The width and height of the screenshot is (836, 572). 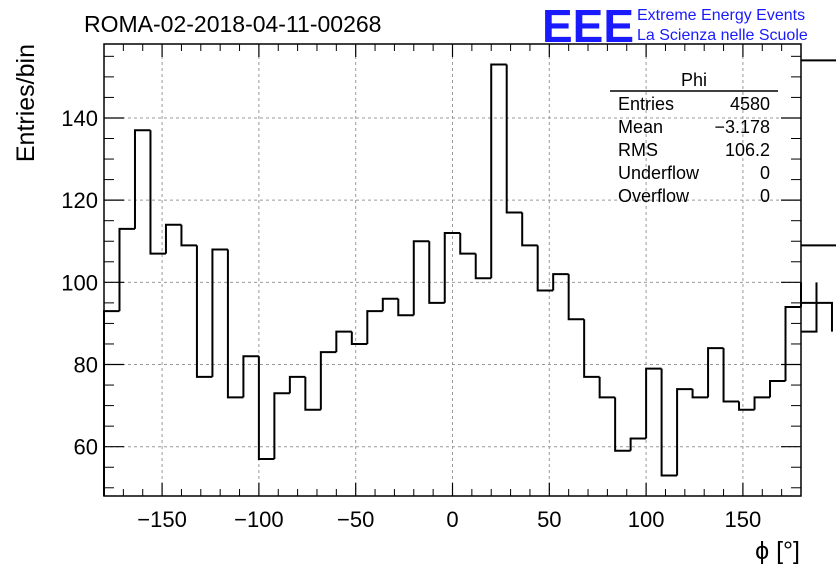 What do you see at coordinates (646, 519) in the screenshot?
I see `x-tick-label: 100` at bounding box center [646, 519].